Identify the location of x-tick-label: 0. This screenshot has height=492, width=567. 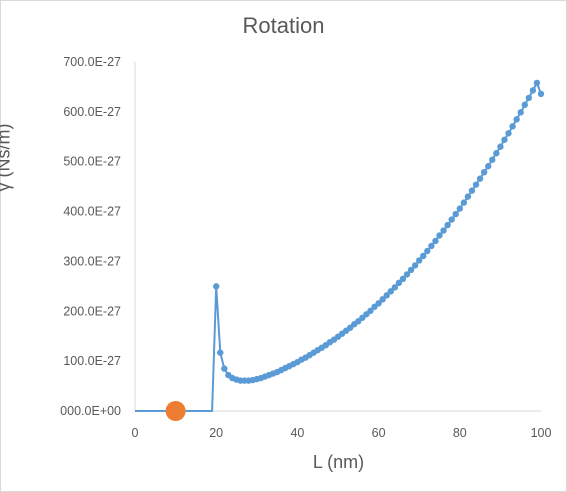
(135, 433).